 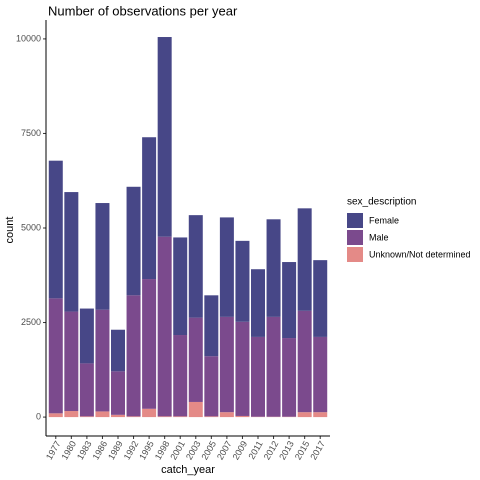 What do you see at coordinates (240, 450) in the screenshot?
I see `x-tick-label: 2009` at bounding box center [240, 450].